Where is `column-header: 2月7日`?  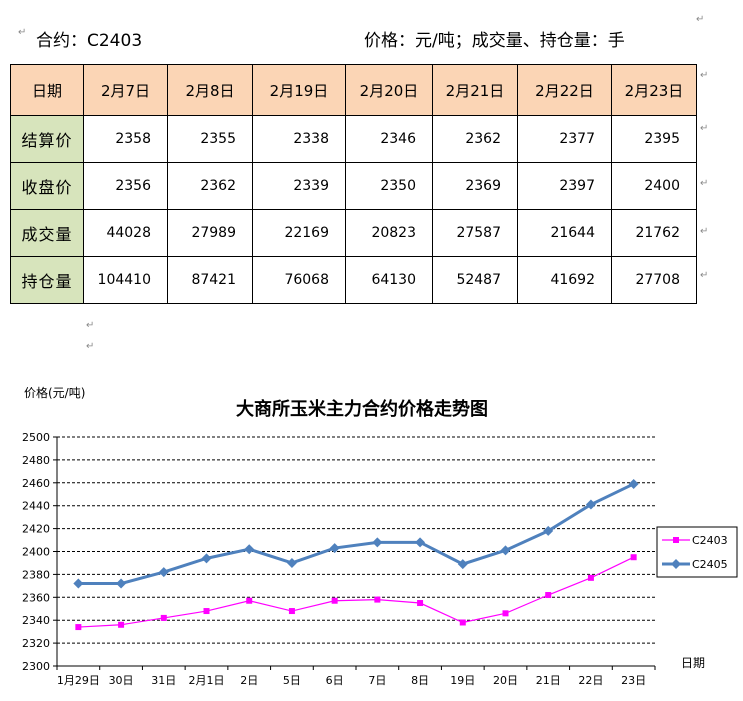
column-header: 2月7日 is located at coordinates (125, 90).